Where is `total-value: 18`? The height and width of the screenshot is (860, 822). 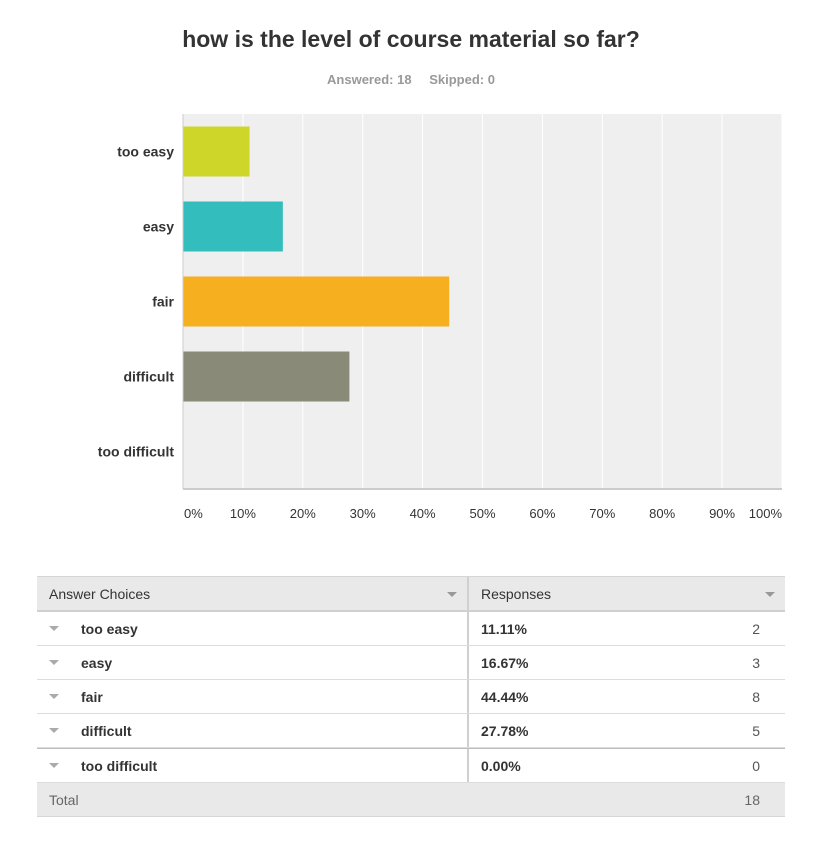
total-value: 18 is located at coordinates (764, 800).